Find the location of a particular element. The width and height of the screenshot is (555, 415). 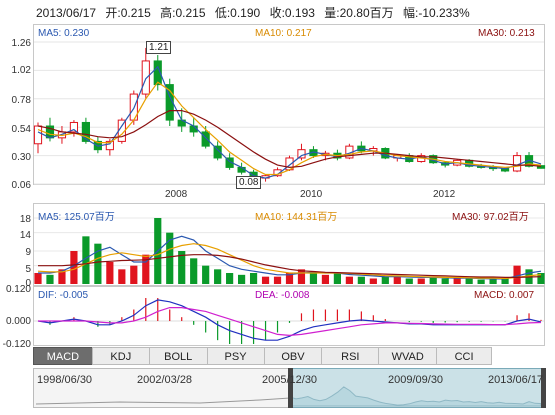

price-xtick: 2012 is located at coordinates (444, 194).